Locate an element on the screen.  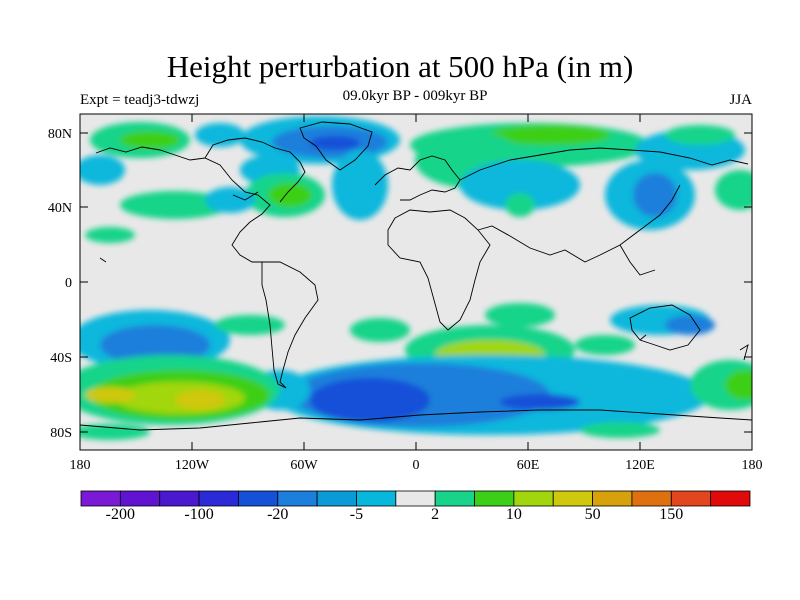
lon-tick-120e: 120E is located at coordinates (640, 465).